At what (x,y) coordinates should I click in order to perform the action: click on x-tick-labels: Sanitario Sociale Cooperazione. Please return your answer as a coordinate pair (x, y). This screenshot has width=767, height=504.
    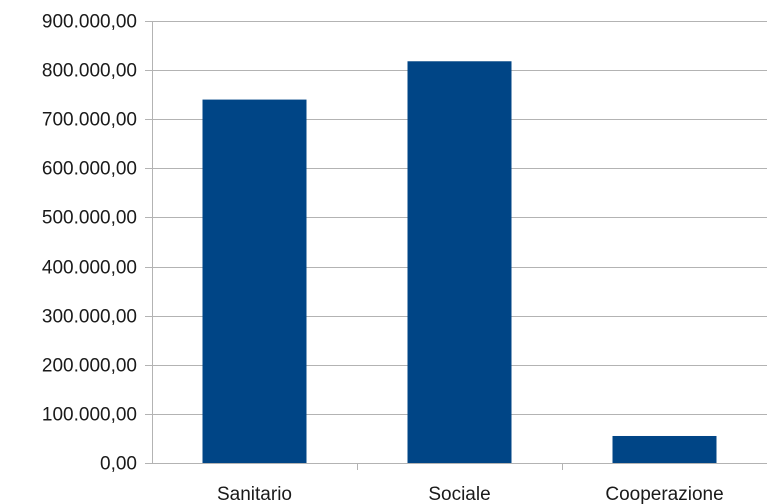
    Looking at the image, I should click on (470, 494).